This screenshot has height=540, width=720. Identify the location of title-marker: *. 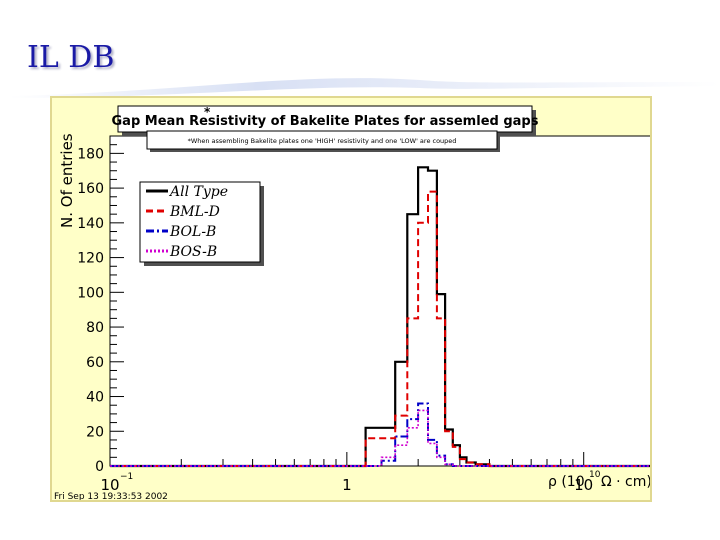
(207, 112).